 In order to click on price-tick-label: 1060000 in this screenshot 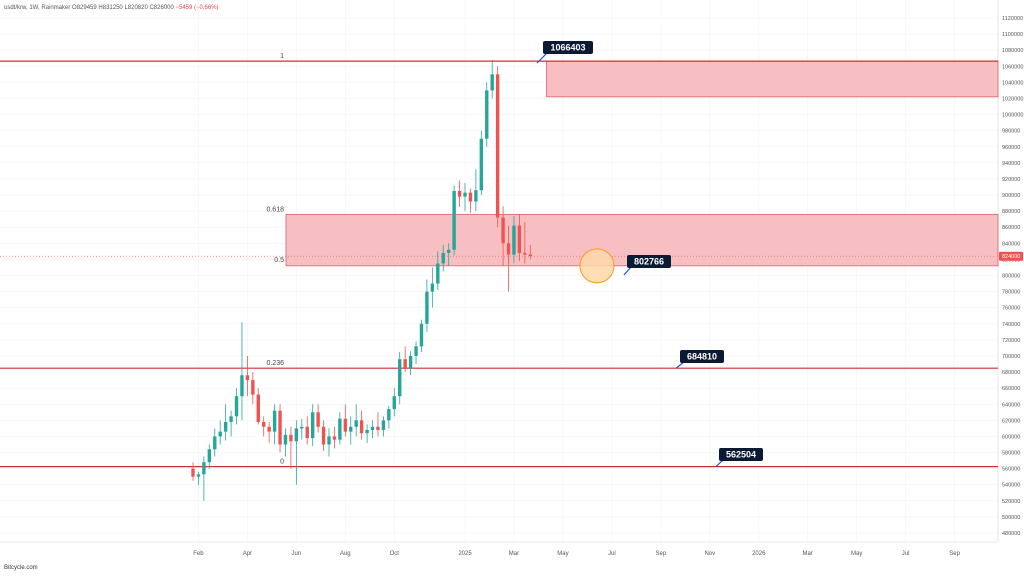, I will do `click(1012, 67)`.